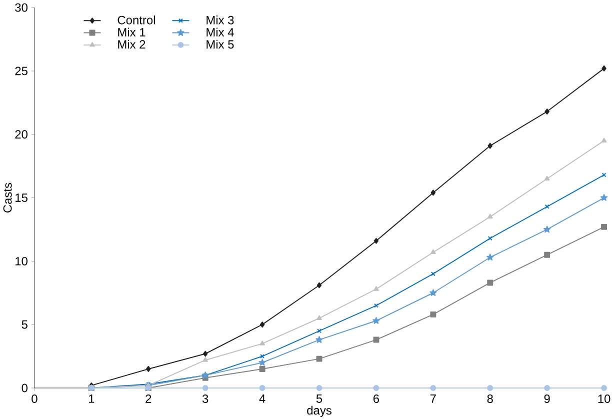  I want to click on x-tick-label: 0, so click(35, 398).